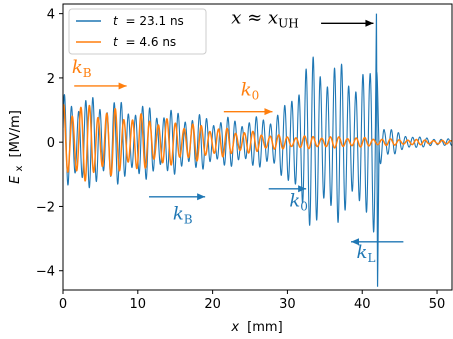 The image size is (453, 339). I want to click on annotation-6: x ≈ xUH, so click(302, 18).